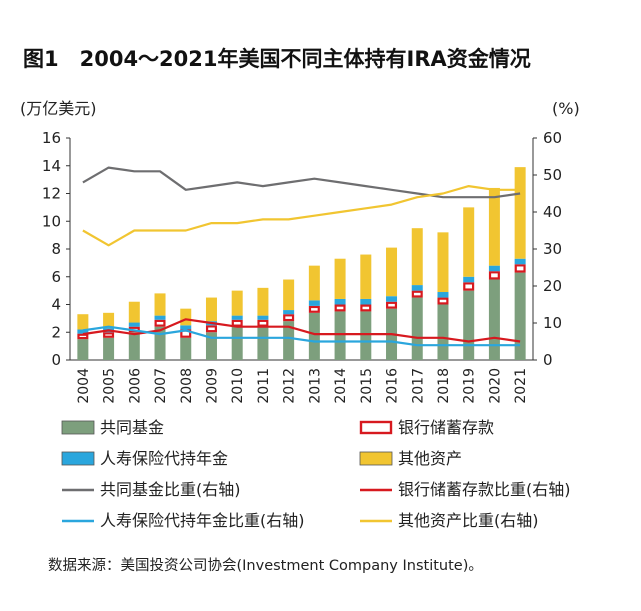  Describe the element at coordinates (110, 386) in the screenshot. I see `x-tick-label: 2005` at that location.